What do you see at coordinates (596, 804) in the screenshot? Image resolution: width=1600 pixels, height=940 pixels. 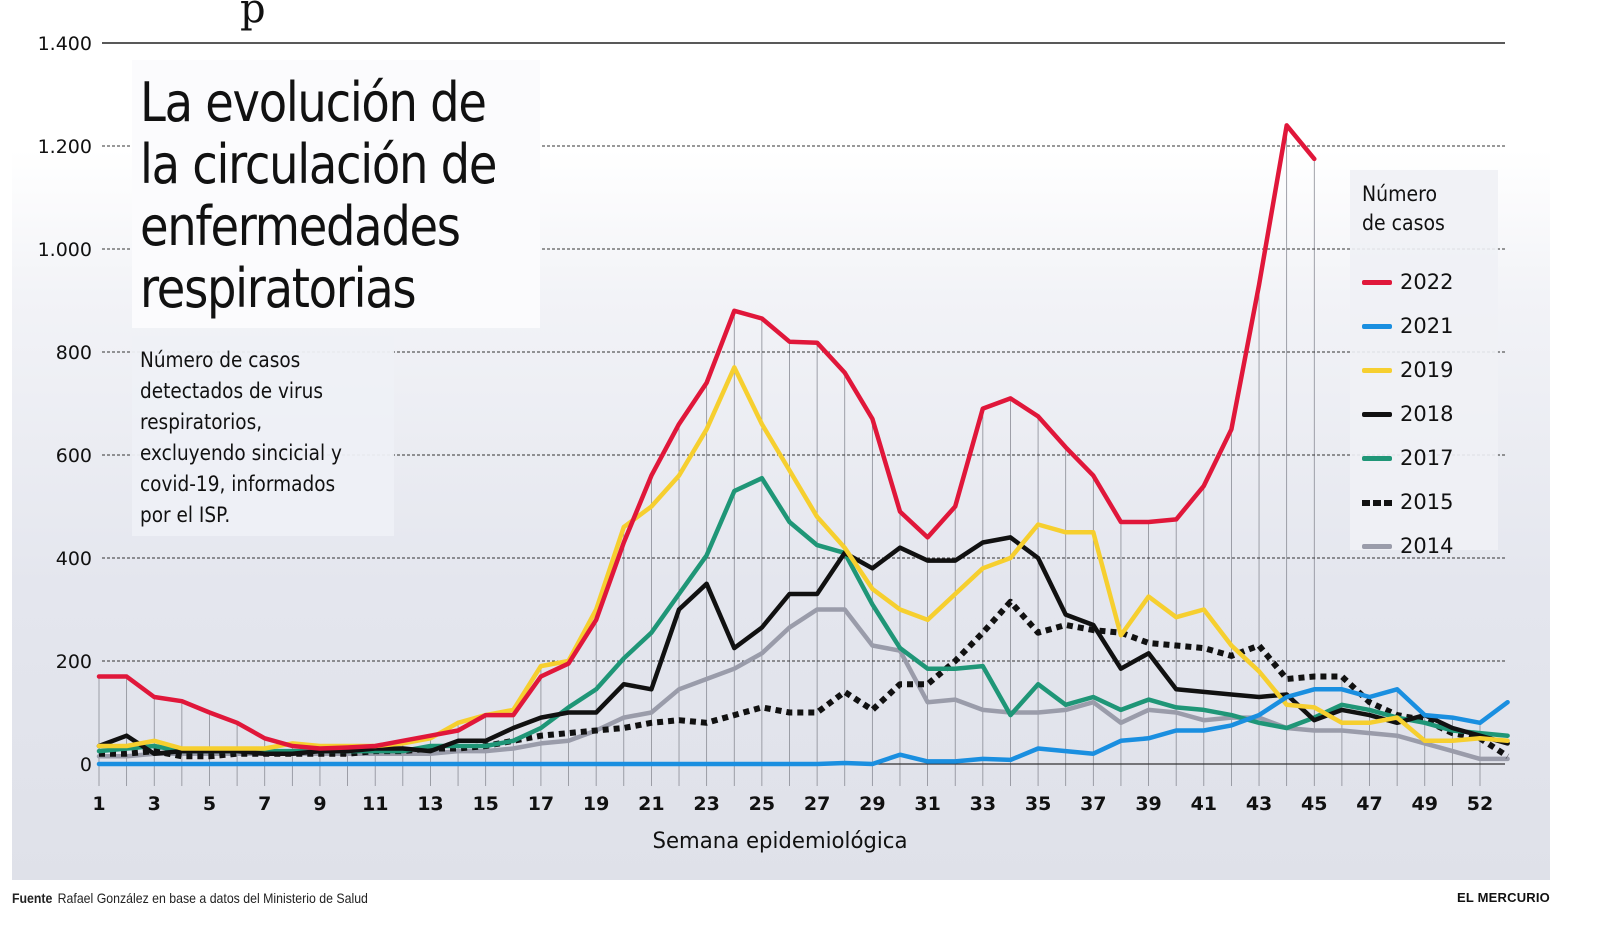 I see `x-tick-label: 19` at bounding box center [596, 804].